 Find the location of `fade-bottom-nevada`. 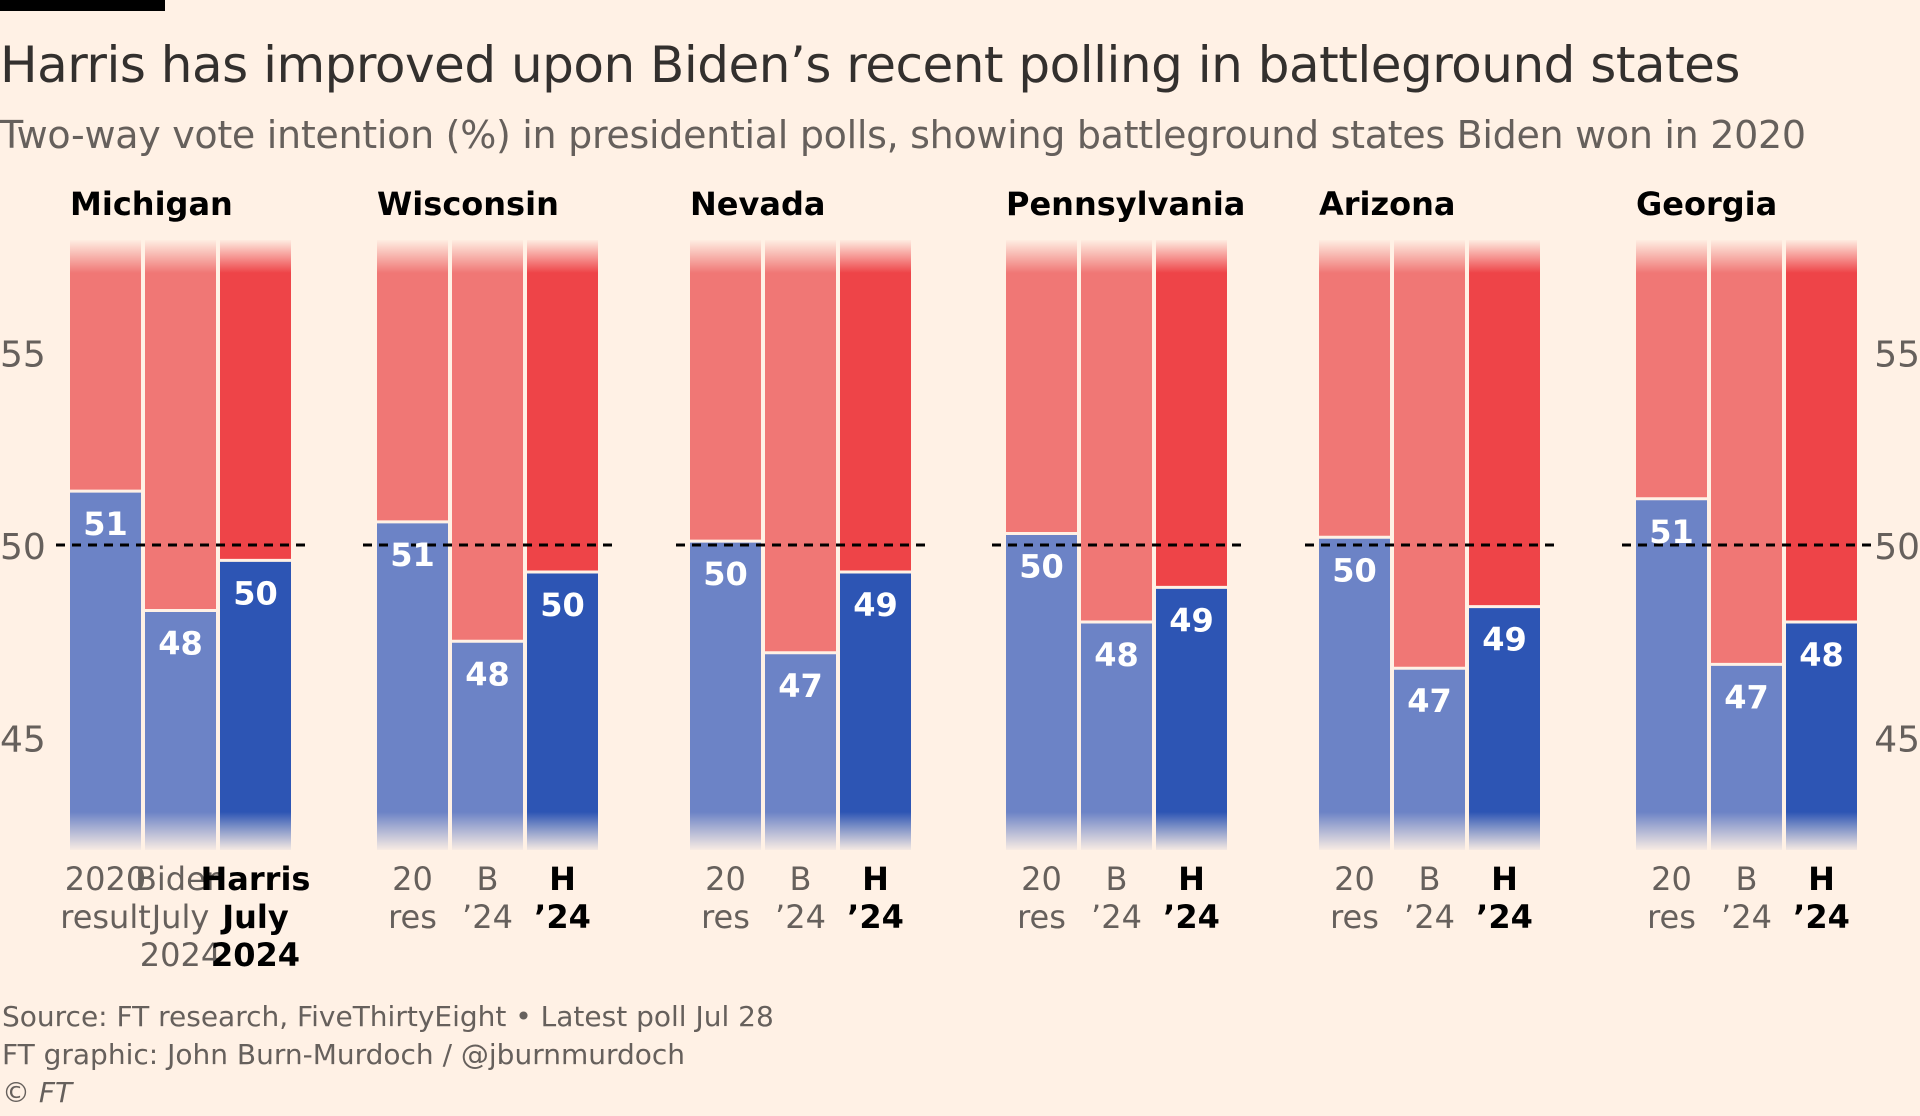

fade-bottom-nevada is located at coordinates (800, 832).